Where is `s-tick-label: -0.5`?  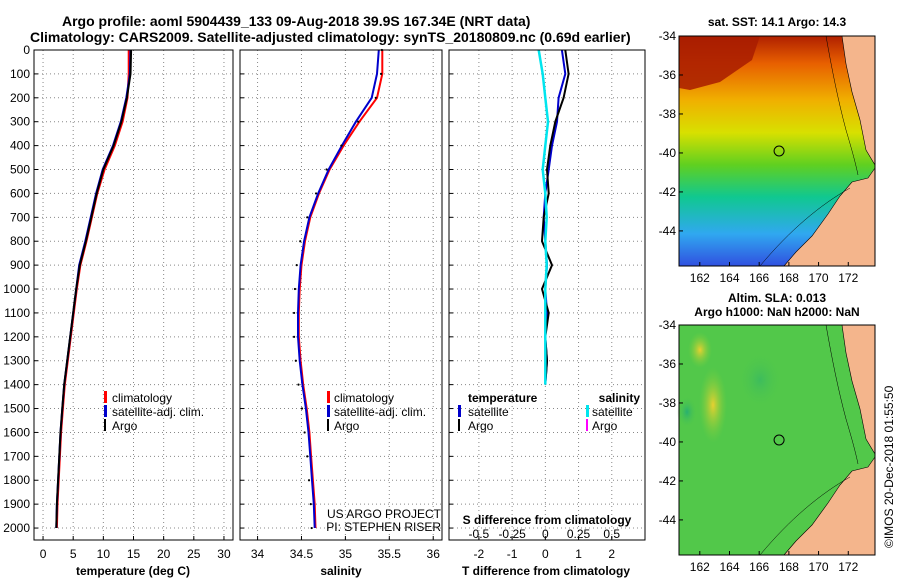
s-tick-label: -0.5 is located at coordinates (479, 534).